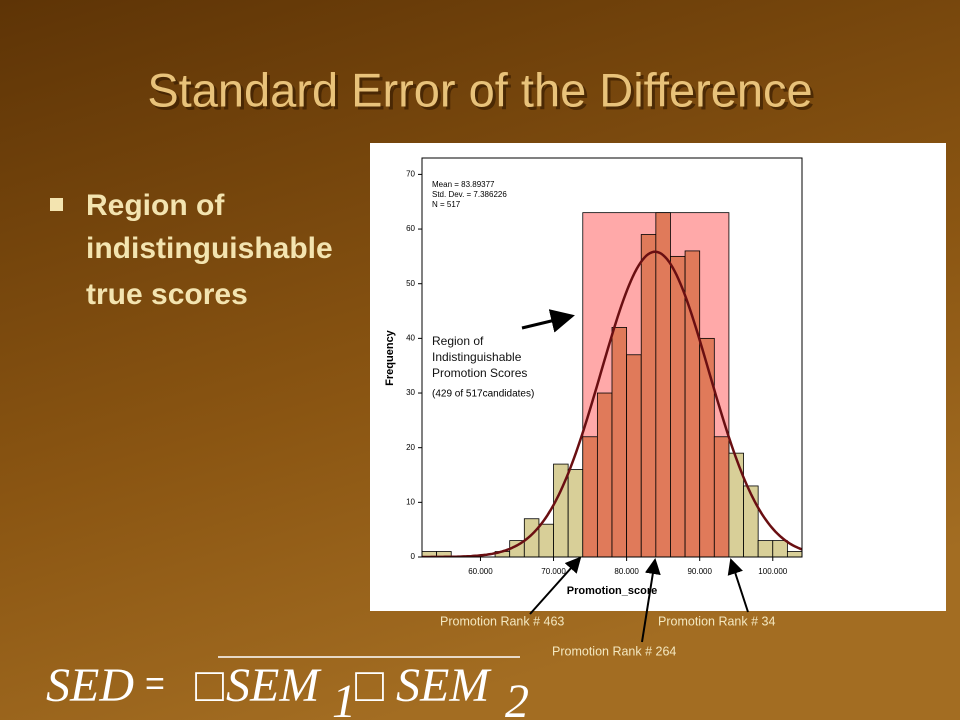  What do you see at coordinates (483, 394) in the screenshot?
I see `region-label: (429 of 517candidates)` at bounding box center [483, 394].